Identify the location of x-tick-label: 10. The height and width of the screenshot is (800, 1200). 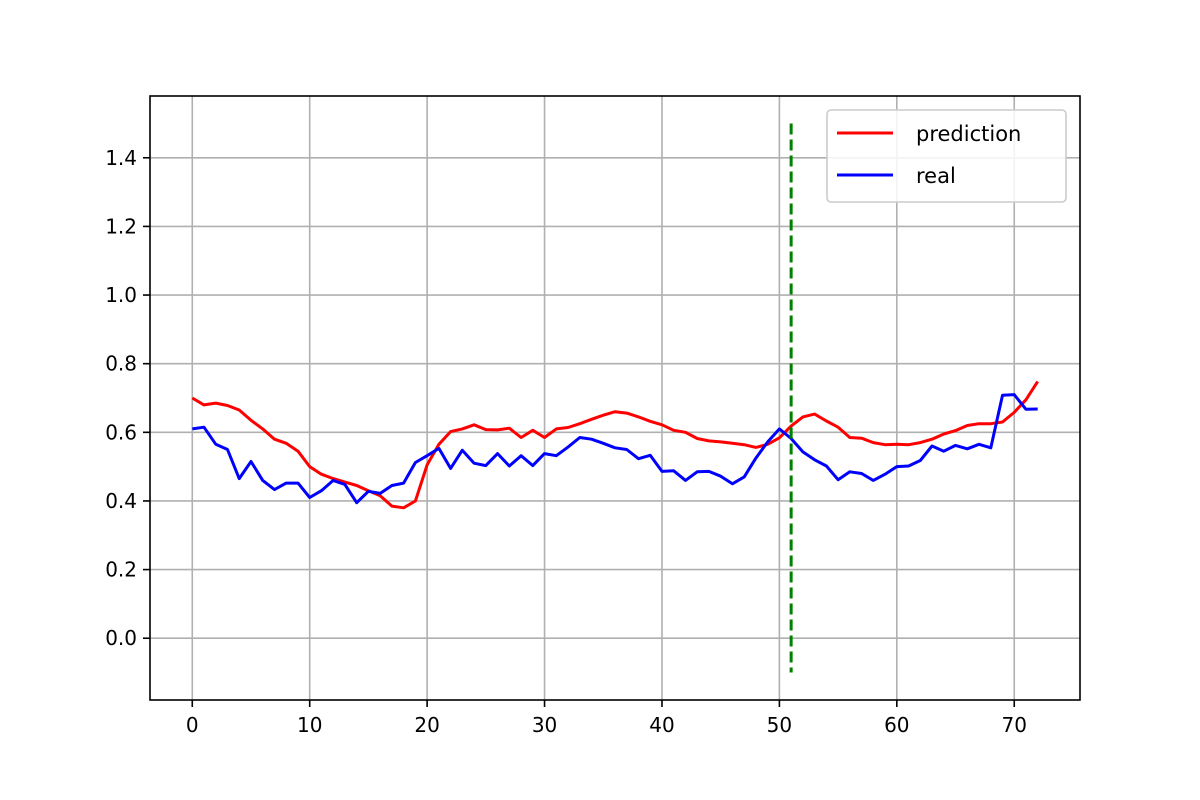
(309, 725).